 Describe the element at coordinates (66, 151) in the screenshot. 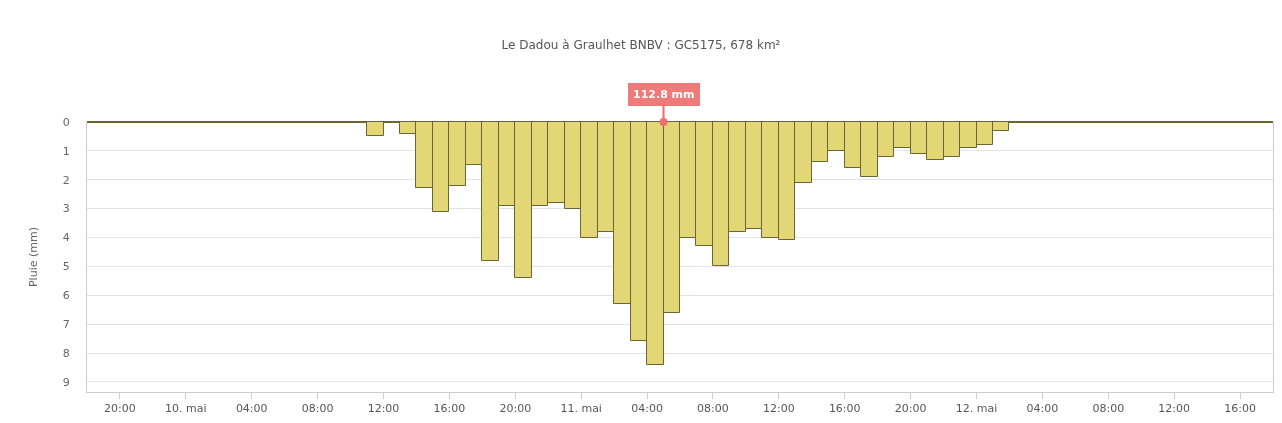

I see `y-tick-label: 1` at that location.